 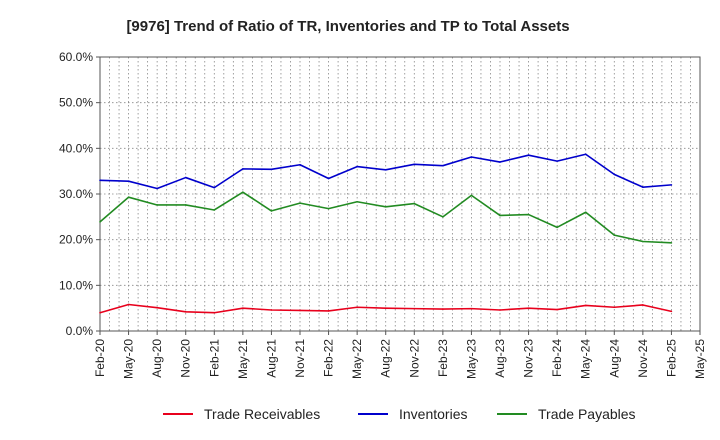 What do you see at coordinates (614, 358) in the screenshot?
I see `x-tick-label: Aug-24` at bounding box center [614, 358].